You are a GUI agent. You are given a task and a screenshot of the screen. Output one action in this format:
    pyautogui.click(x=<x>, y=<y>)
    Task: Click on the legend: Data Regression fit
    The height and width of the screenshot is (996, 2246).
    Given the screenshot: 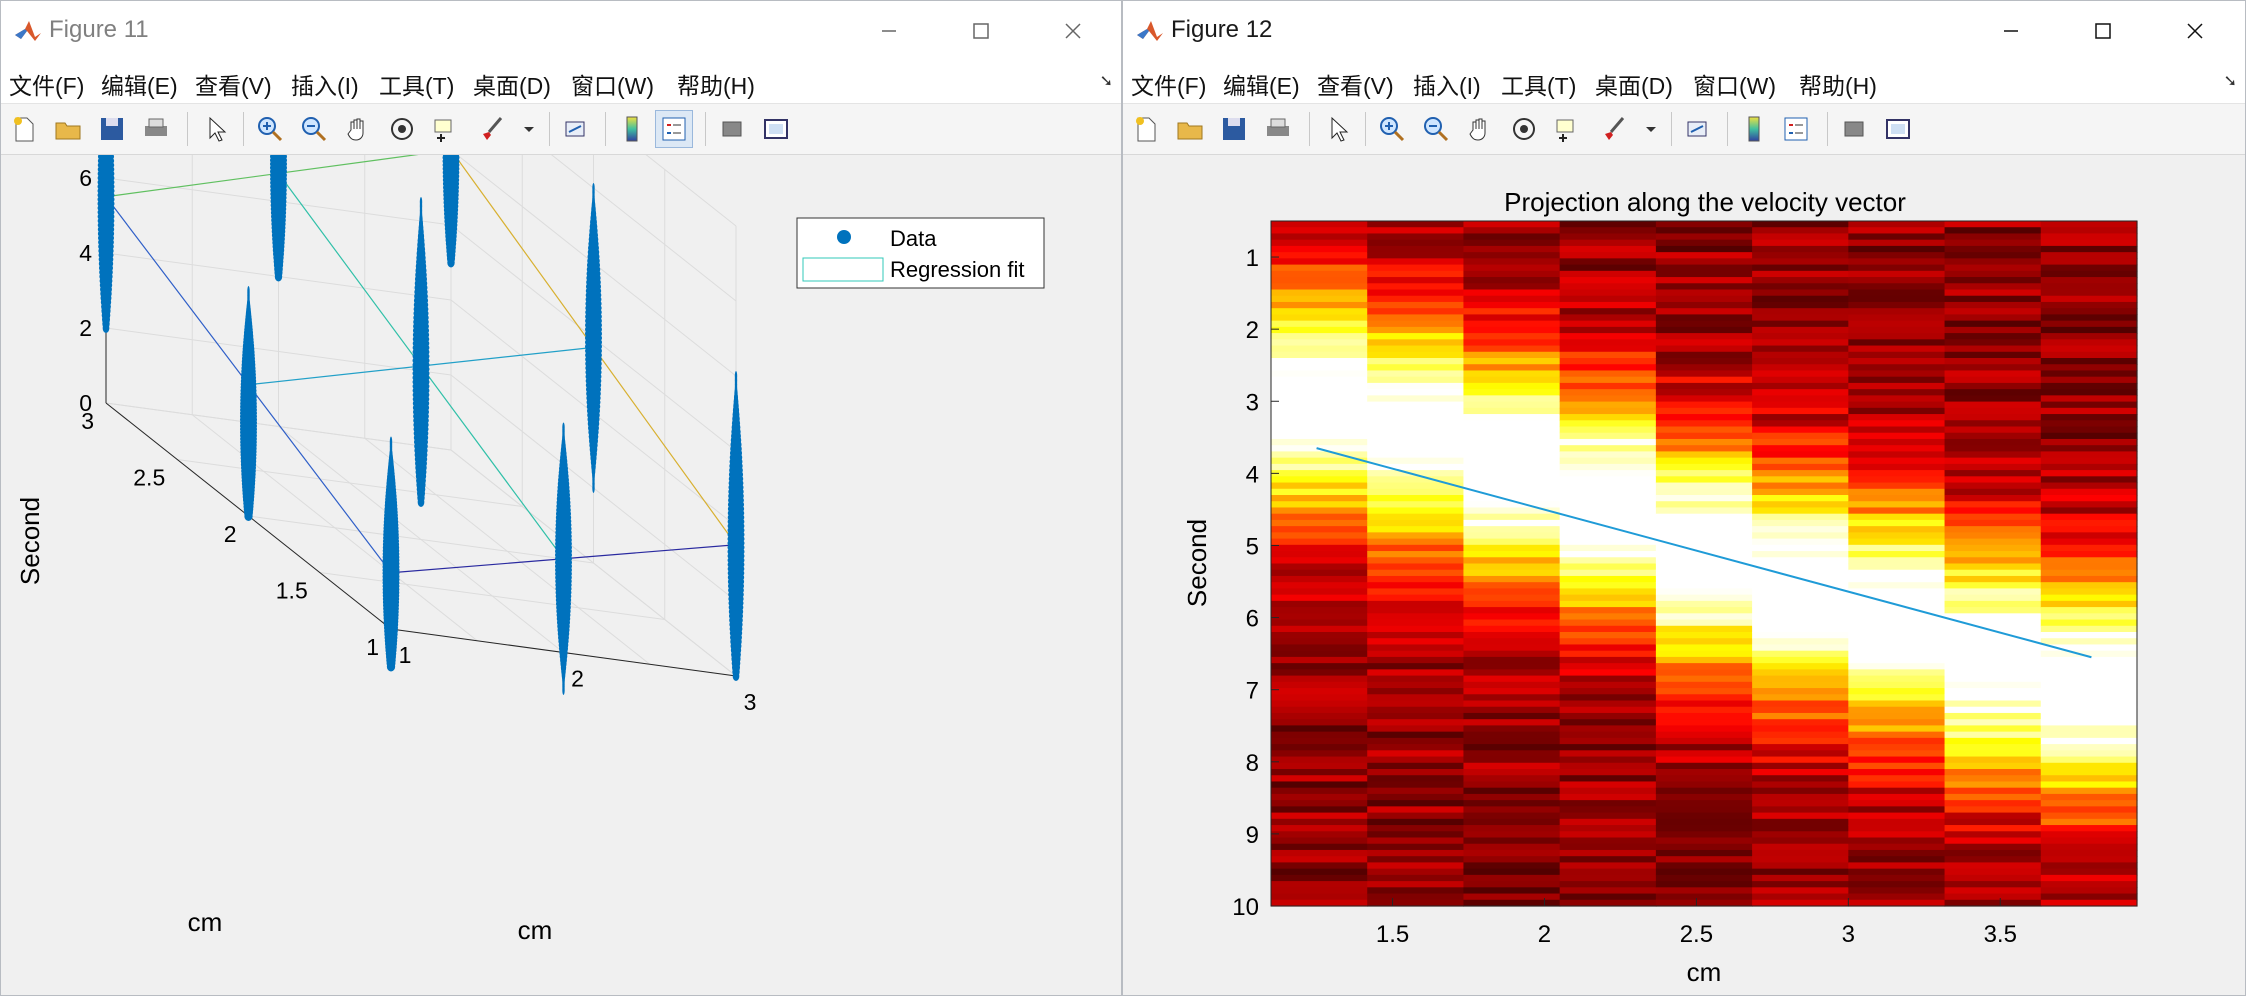 What is the action you would take?
    pyautogui.click(x=920, y=253)
    